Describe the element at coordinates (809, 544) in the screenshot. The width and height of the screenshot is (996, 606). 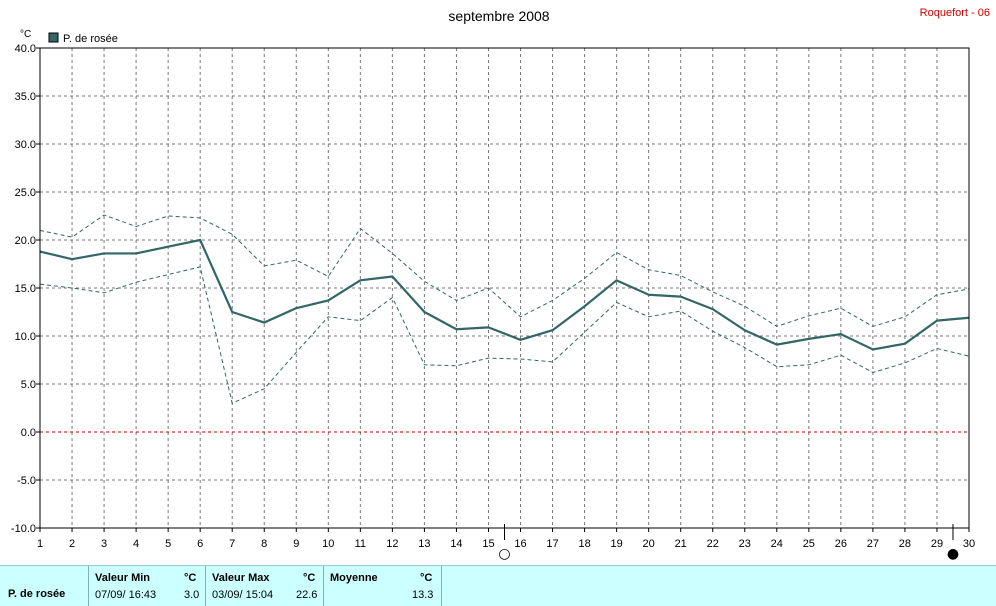
I see `x-tick-label: 25` at that location.